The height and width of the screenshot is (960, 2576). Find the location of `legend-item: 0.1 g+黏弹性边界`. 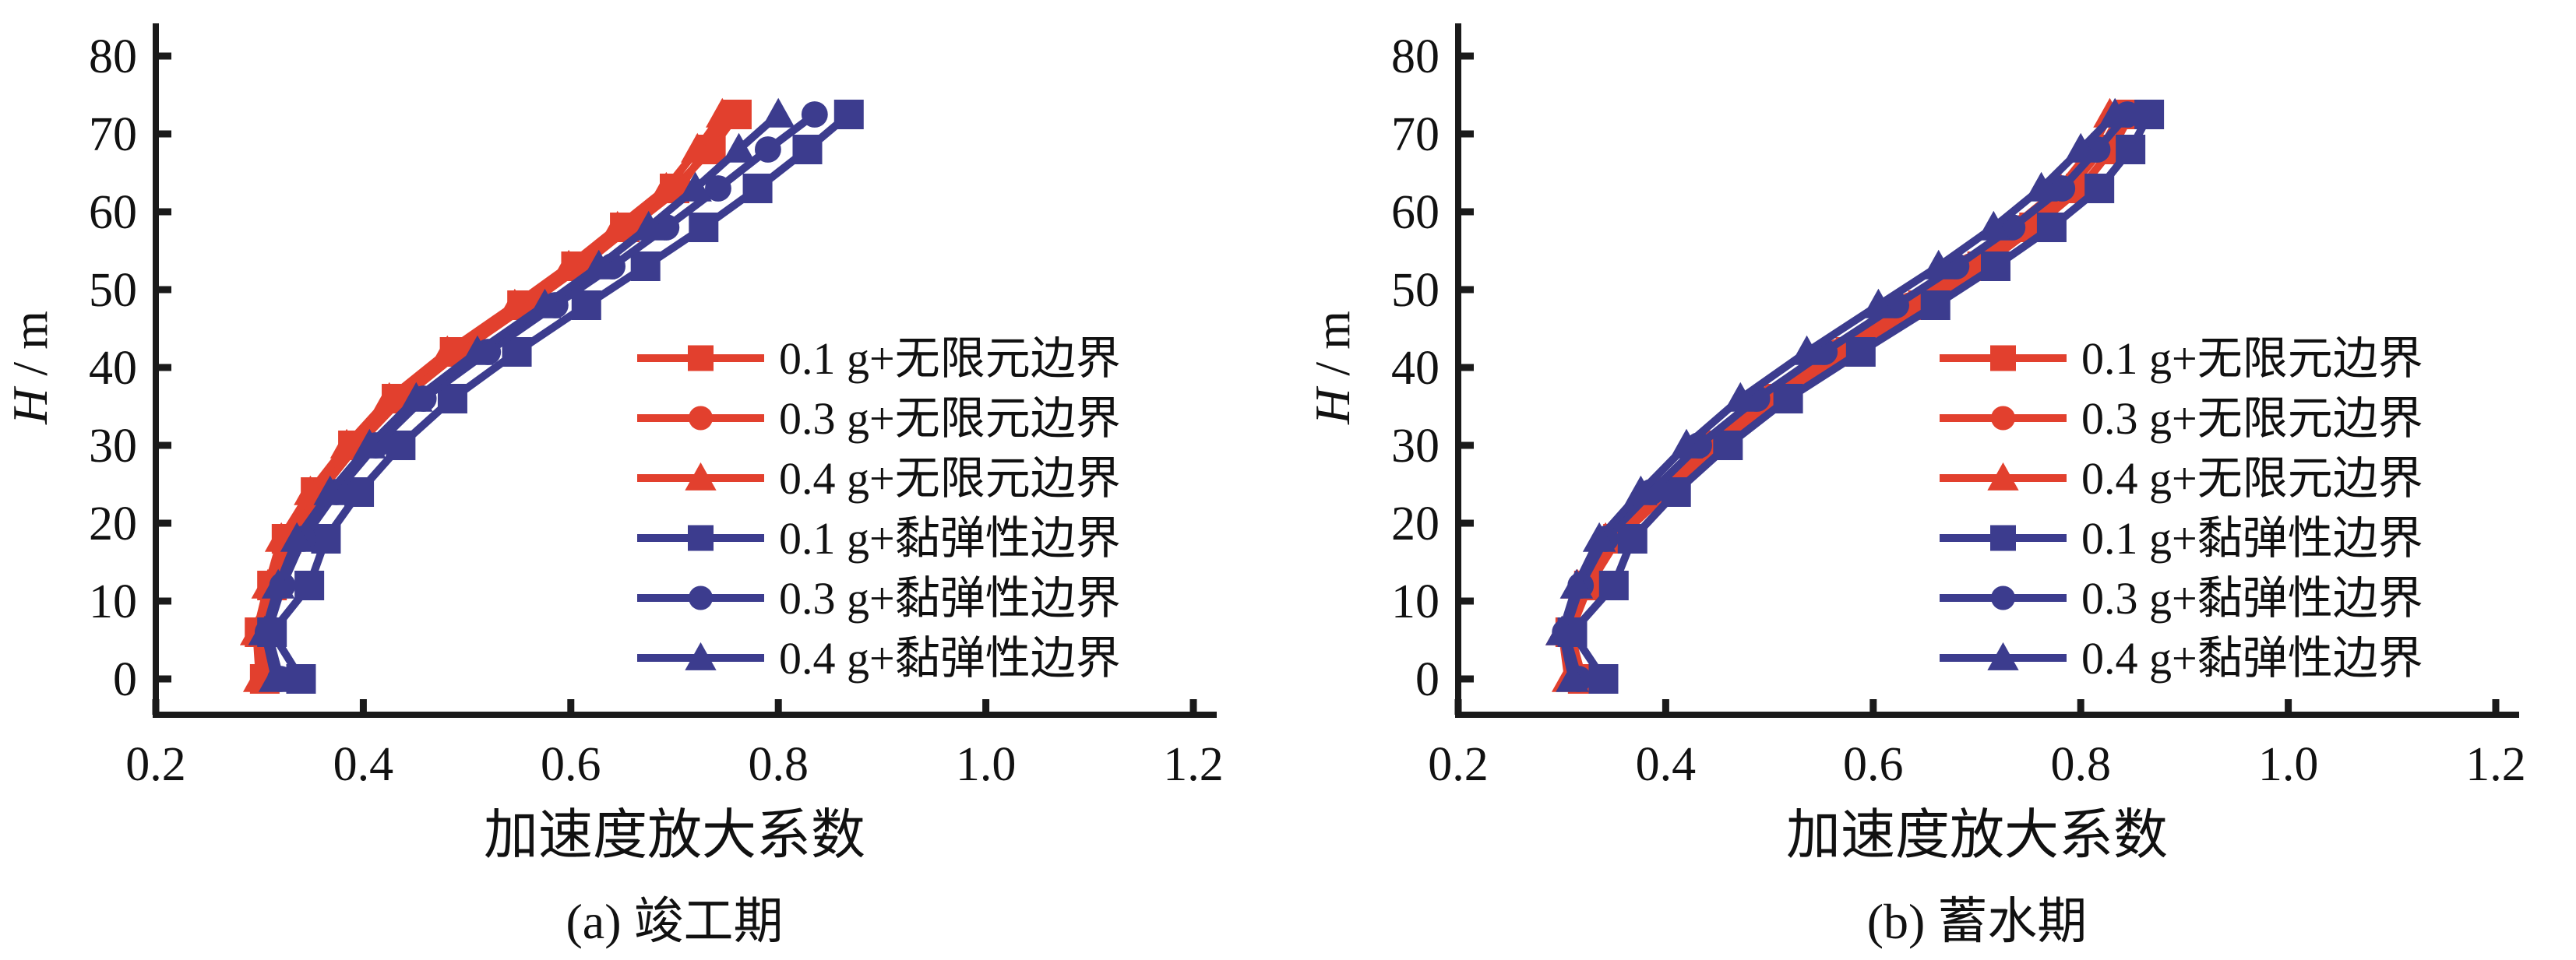

legend-item: 0.1 g+黏弹性边界 is located at coordinates (2181, 539).